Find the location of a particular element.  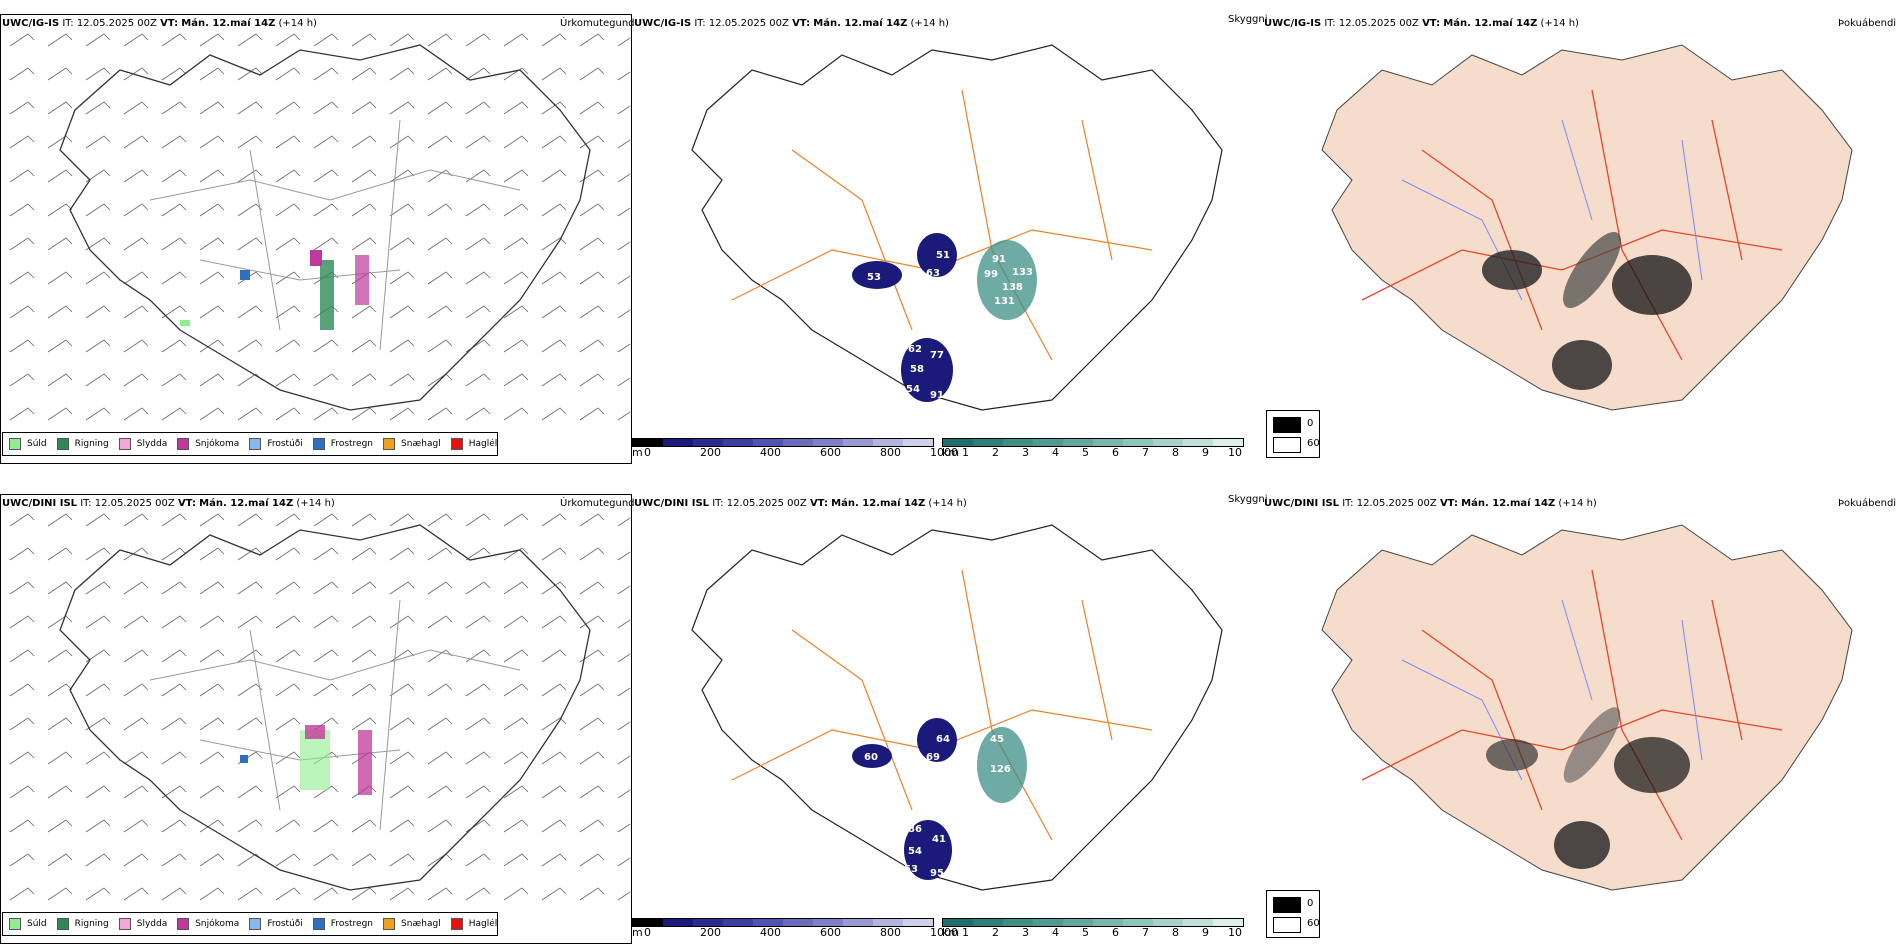

visibility-tick: 10 is located at coordinates (1235, 452).